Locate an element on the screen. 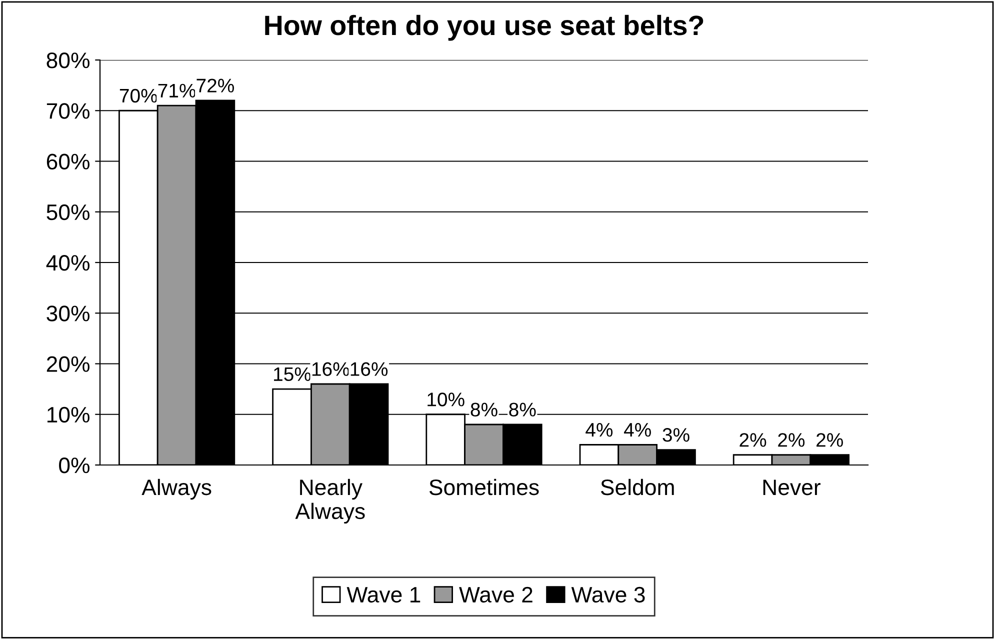  y-tick-label: 80% is located at coordinates (68, 60).